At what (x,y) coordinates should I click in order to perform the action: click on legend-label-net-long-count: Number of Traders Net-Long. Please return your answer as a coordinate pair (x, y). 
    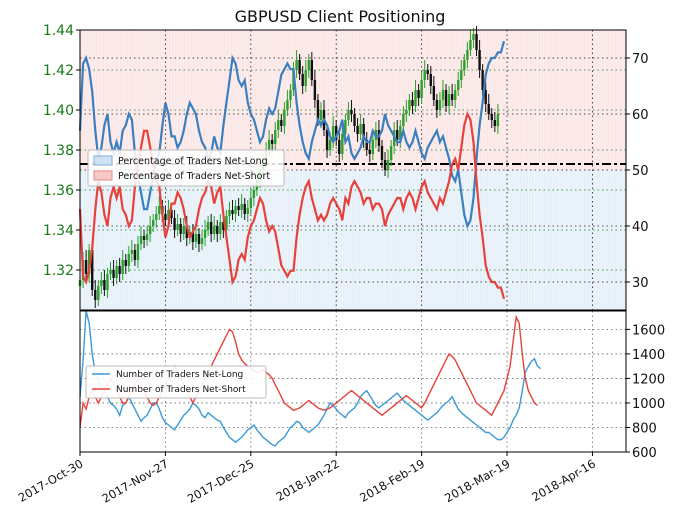
    Looking at the image, I should click on (179, 375).